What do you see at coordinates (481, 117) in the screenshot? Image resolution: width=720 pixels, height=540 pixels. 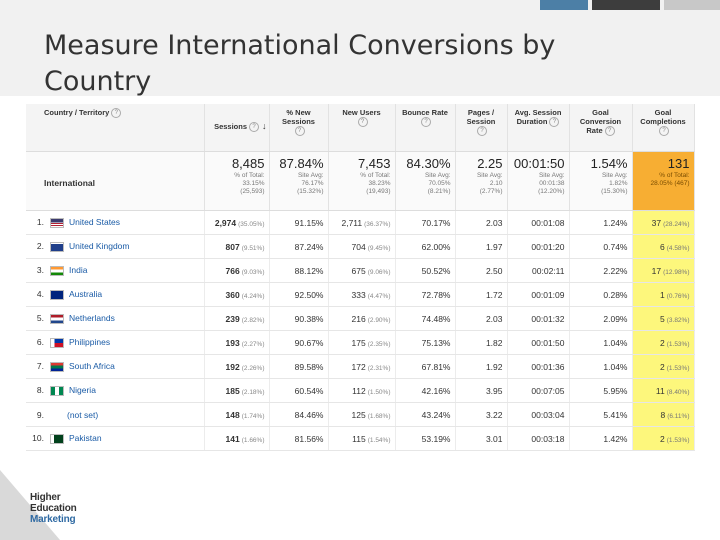 I see `column-header-label: Pages / Session` at bounding box center [481, 117].